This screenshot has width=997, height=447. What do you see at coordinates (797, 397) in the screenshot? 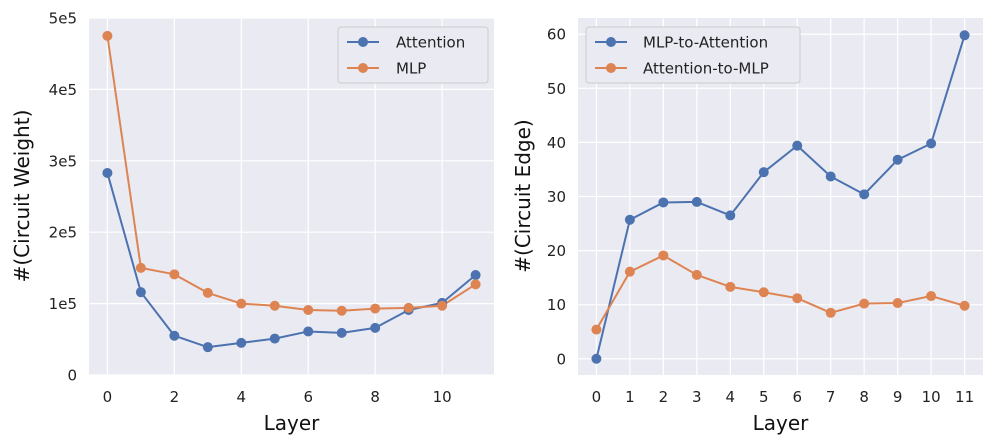
I see `right-x-tick-label: 6` at bounding box center [797, 397].